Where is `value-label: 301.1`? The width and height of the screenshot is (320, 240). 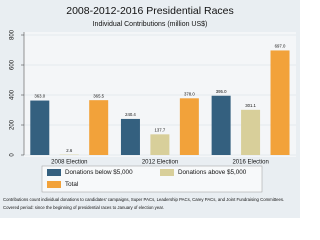
value-label: 301.1 is located at coordinates (250, 105).